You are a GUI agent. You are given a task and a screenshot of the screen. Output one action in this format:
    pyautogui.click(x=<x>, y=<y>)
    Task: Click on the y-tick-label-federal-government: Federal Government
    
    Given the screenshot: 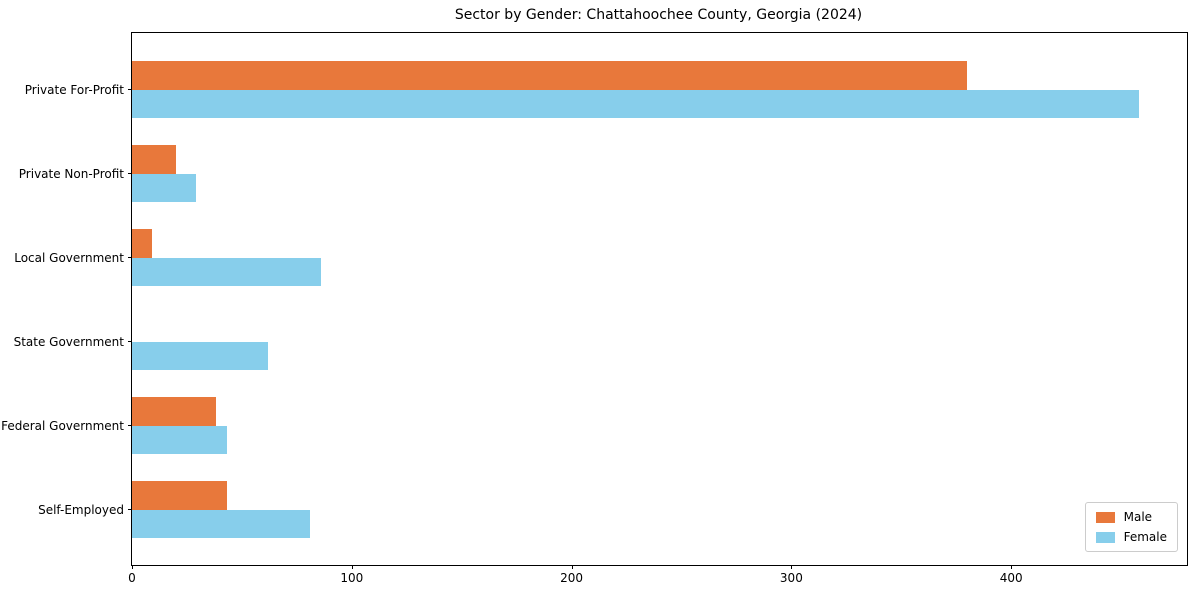 What is the action you would take?
    pyautogui.click(x=62, y=425)
    